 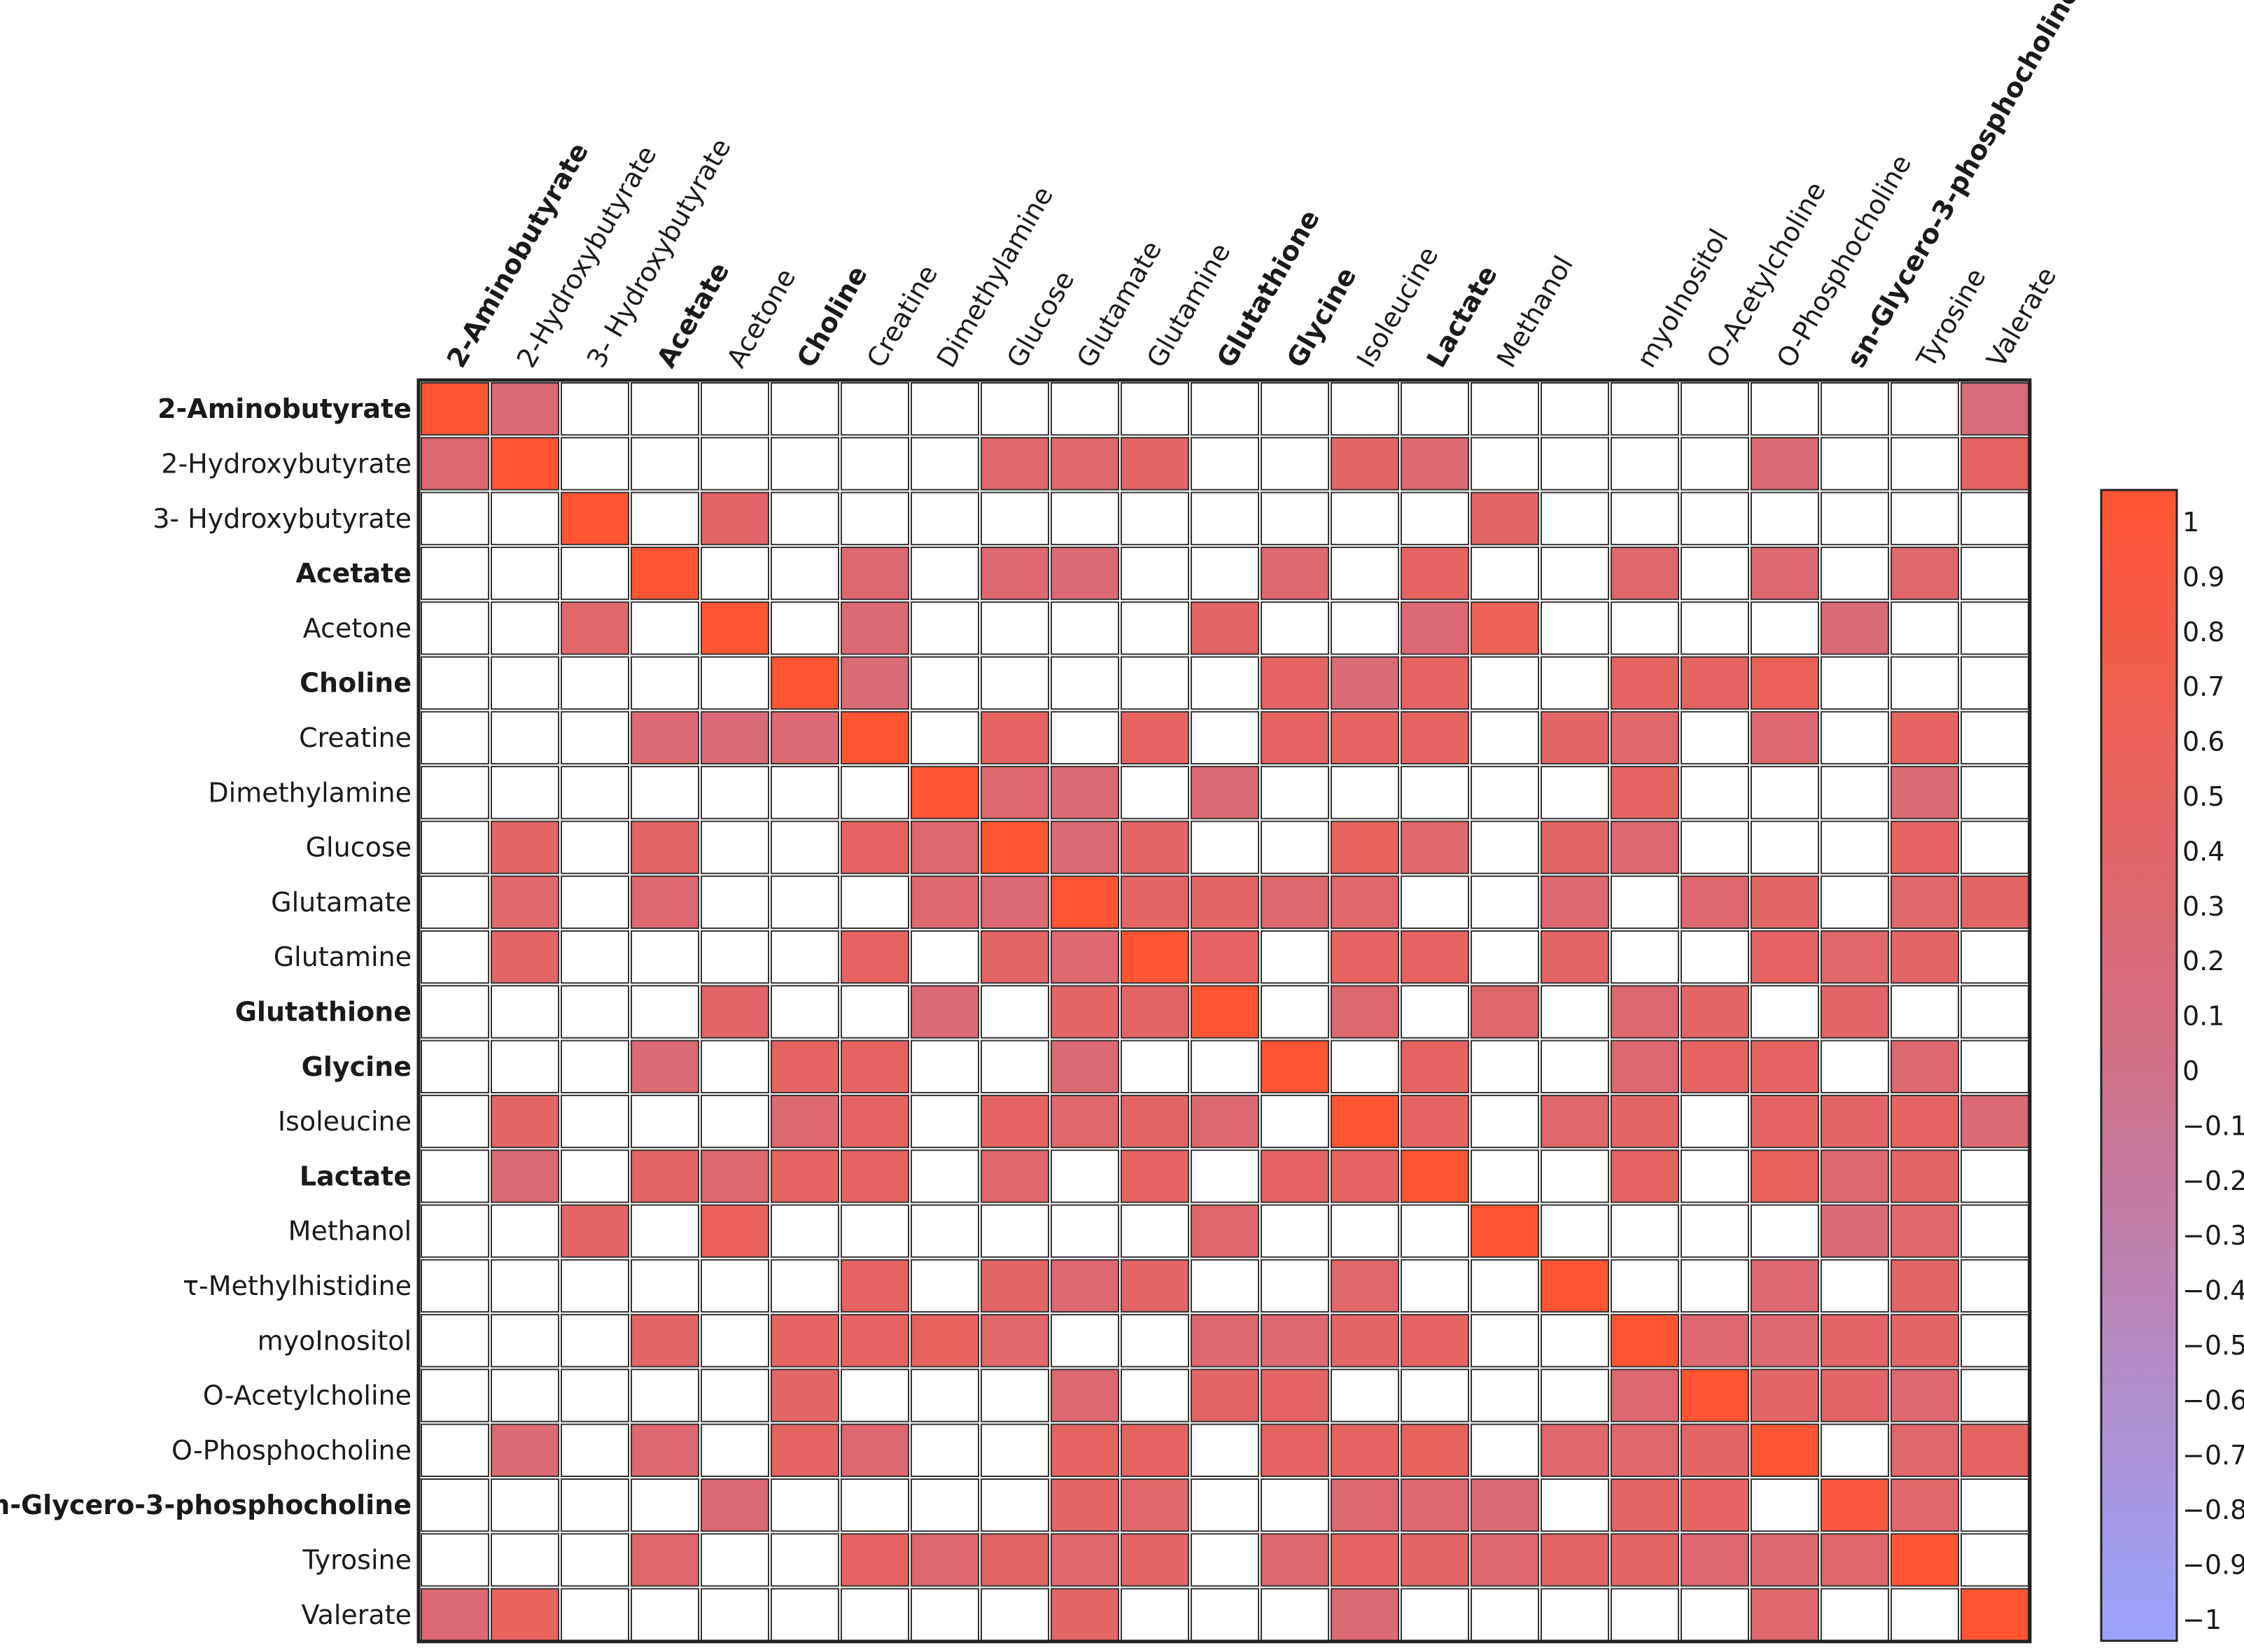 What do you see at coordinates (2213, 1509) in the screenshot?
I see `colorbar-tick-label: −0.8` at bounding box center [2213, 1509].